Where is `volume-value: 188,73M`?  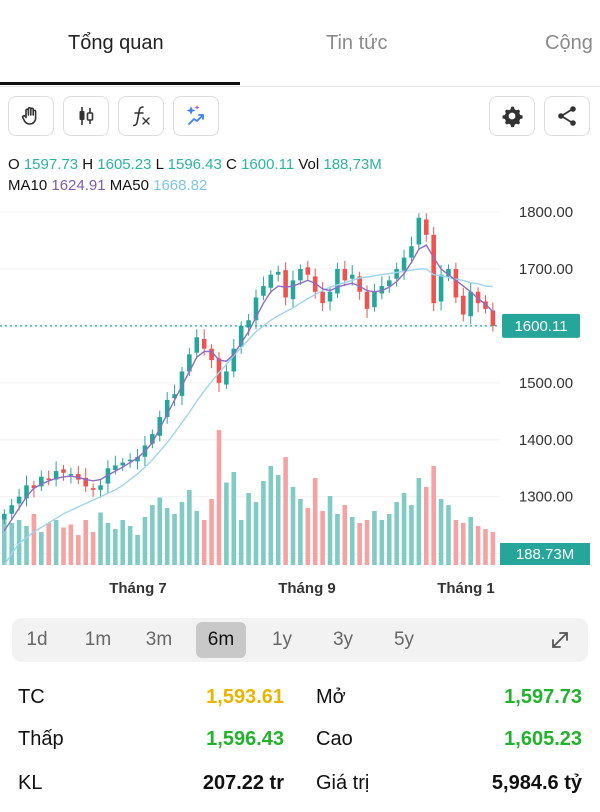 volume-value: 188,73M is located at coordinates (352, 164).